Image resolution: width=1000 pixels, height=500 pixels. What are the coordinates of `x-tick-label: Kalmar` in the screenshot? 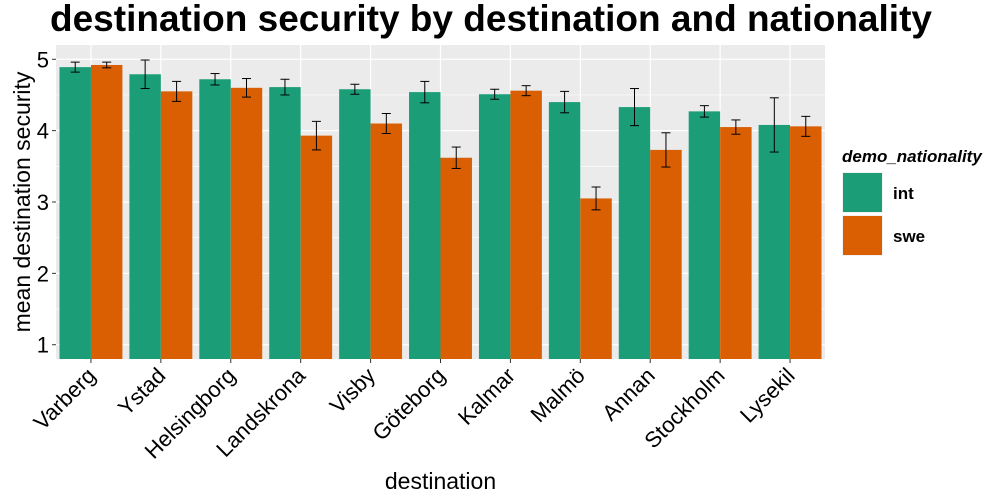 It's located at (486, 396).